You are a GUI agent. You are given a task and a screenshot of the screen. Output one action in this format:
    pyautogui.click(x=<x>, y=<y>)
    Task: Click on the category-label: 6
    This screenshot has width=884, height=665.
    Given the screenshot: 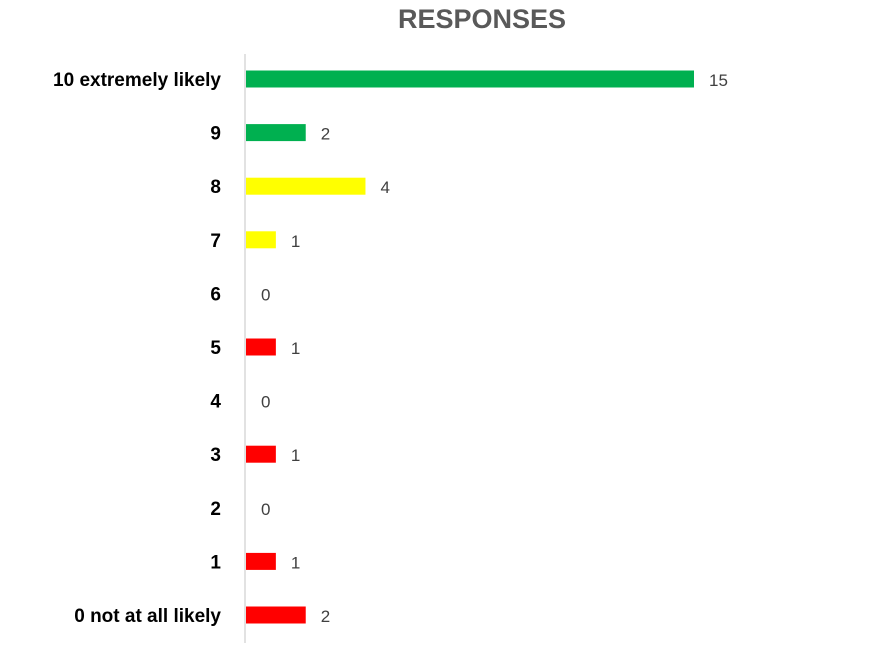 What is the action you would take?
    pyautogui.click(x=215, y=294)
    